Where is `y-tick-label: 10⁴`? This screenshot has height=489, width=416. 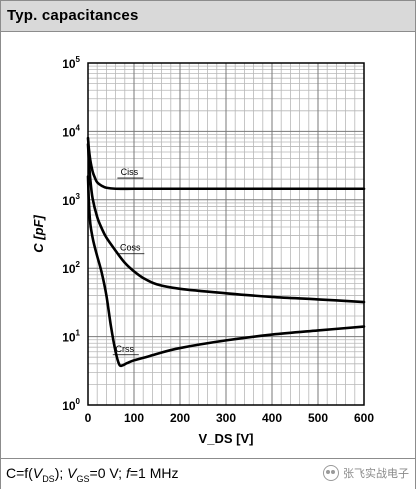
y-tick-label: 10⁴ is located at coordinates (71, 131).